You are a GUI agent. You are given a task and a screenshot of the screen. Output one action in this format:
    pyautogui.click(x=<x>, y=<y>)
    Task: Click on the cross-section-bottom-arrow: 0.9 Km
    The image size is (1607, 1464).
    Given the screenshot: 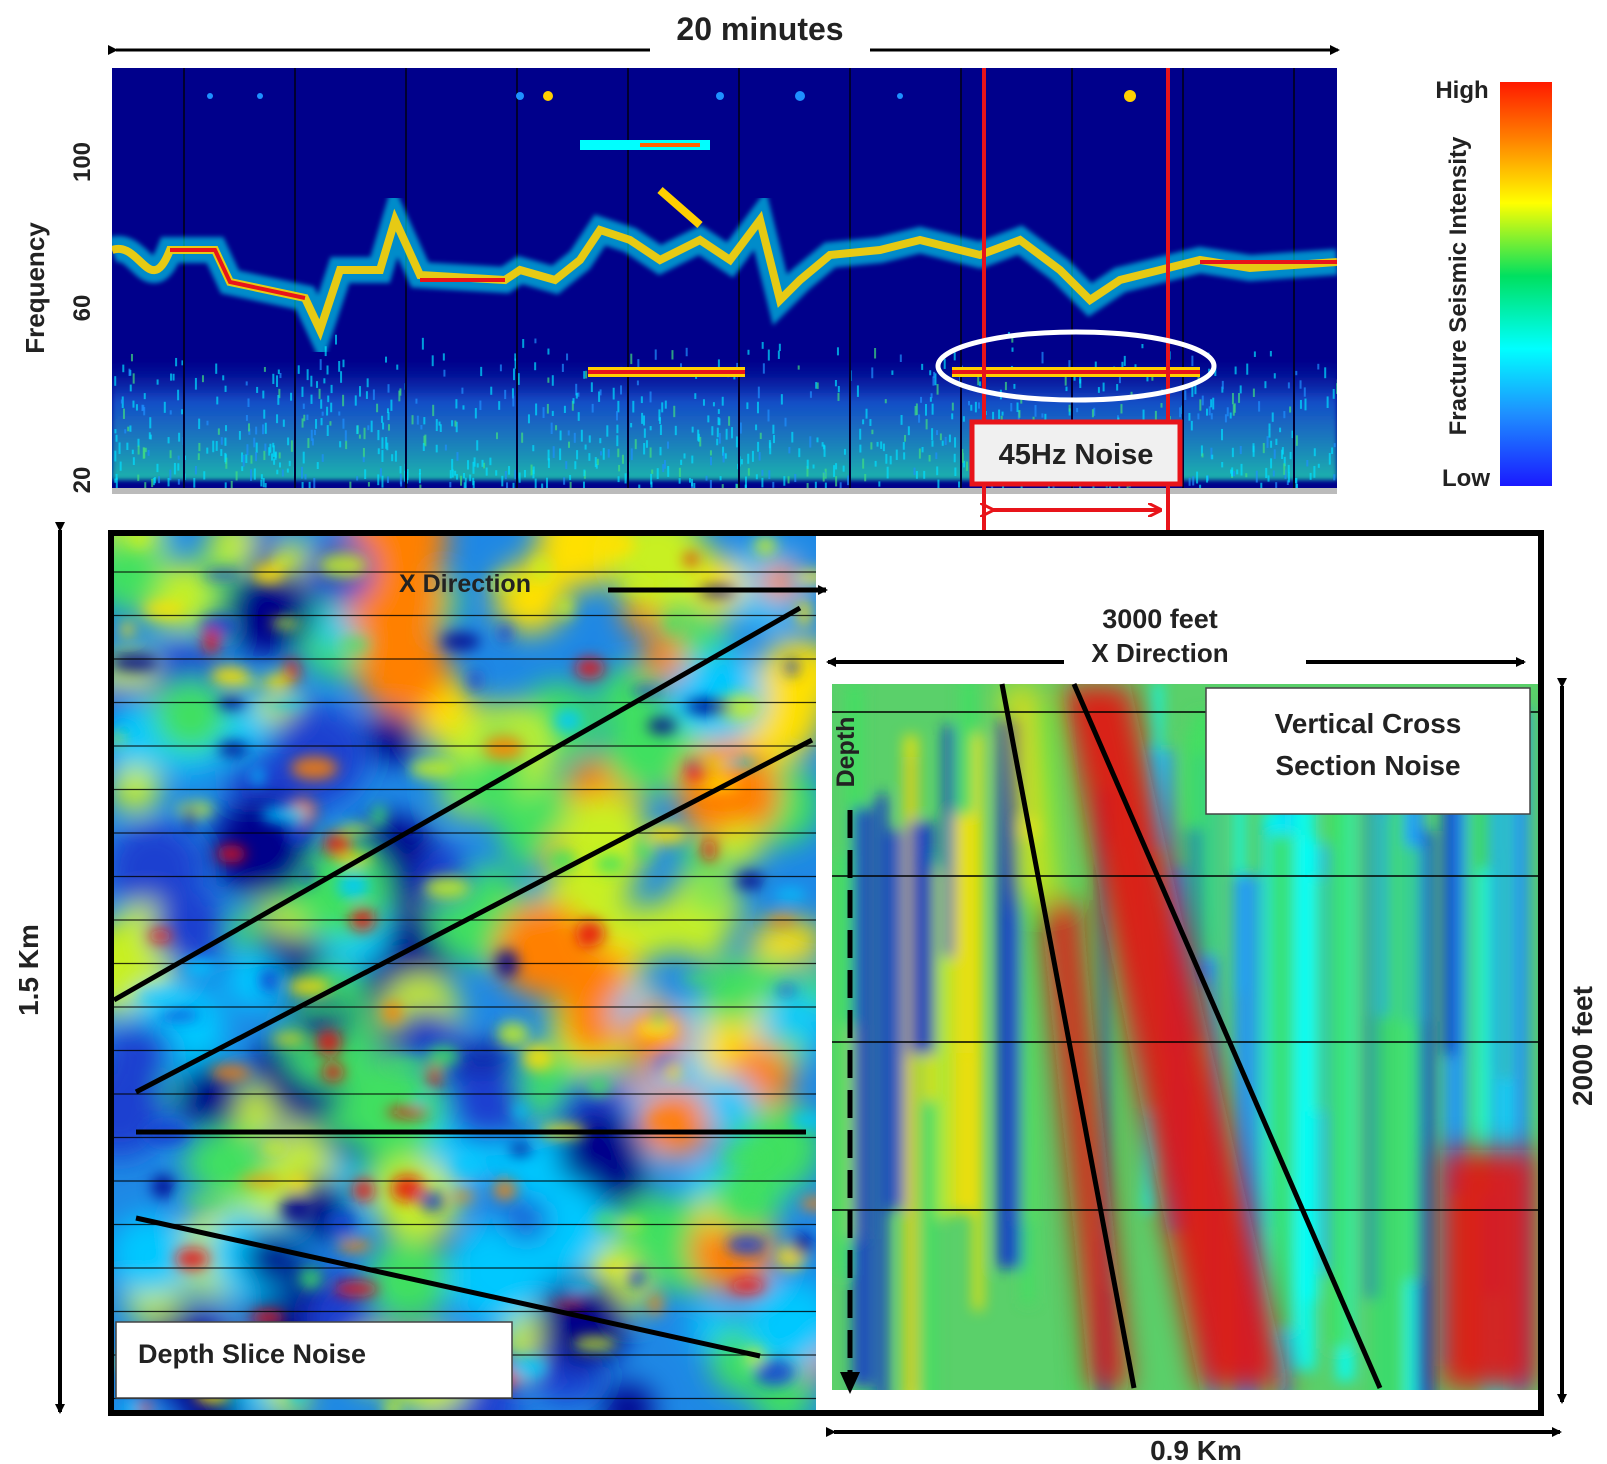 What is the action you would take?
    pyautogui.click(x=1194, y=1445)
    